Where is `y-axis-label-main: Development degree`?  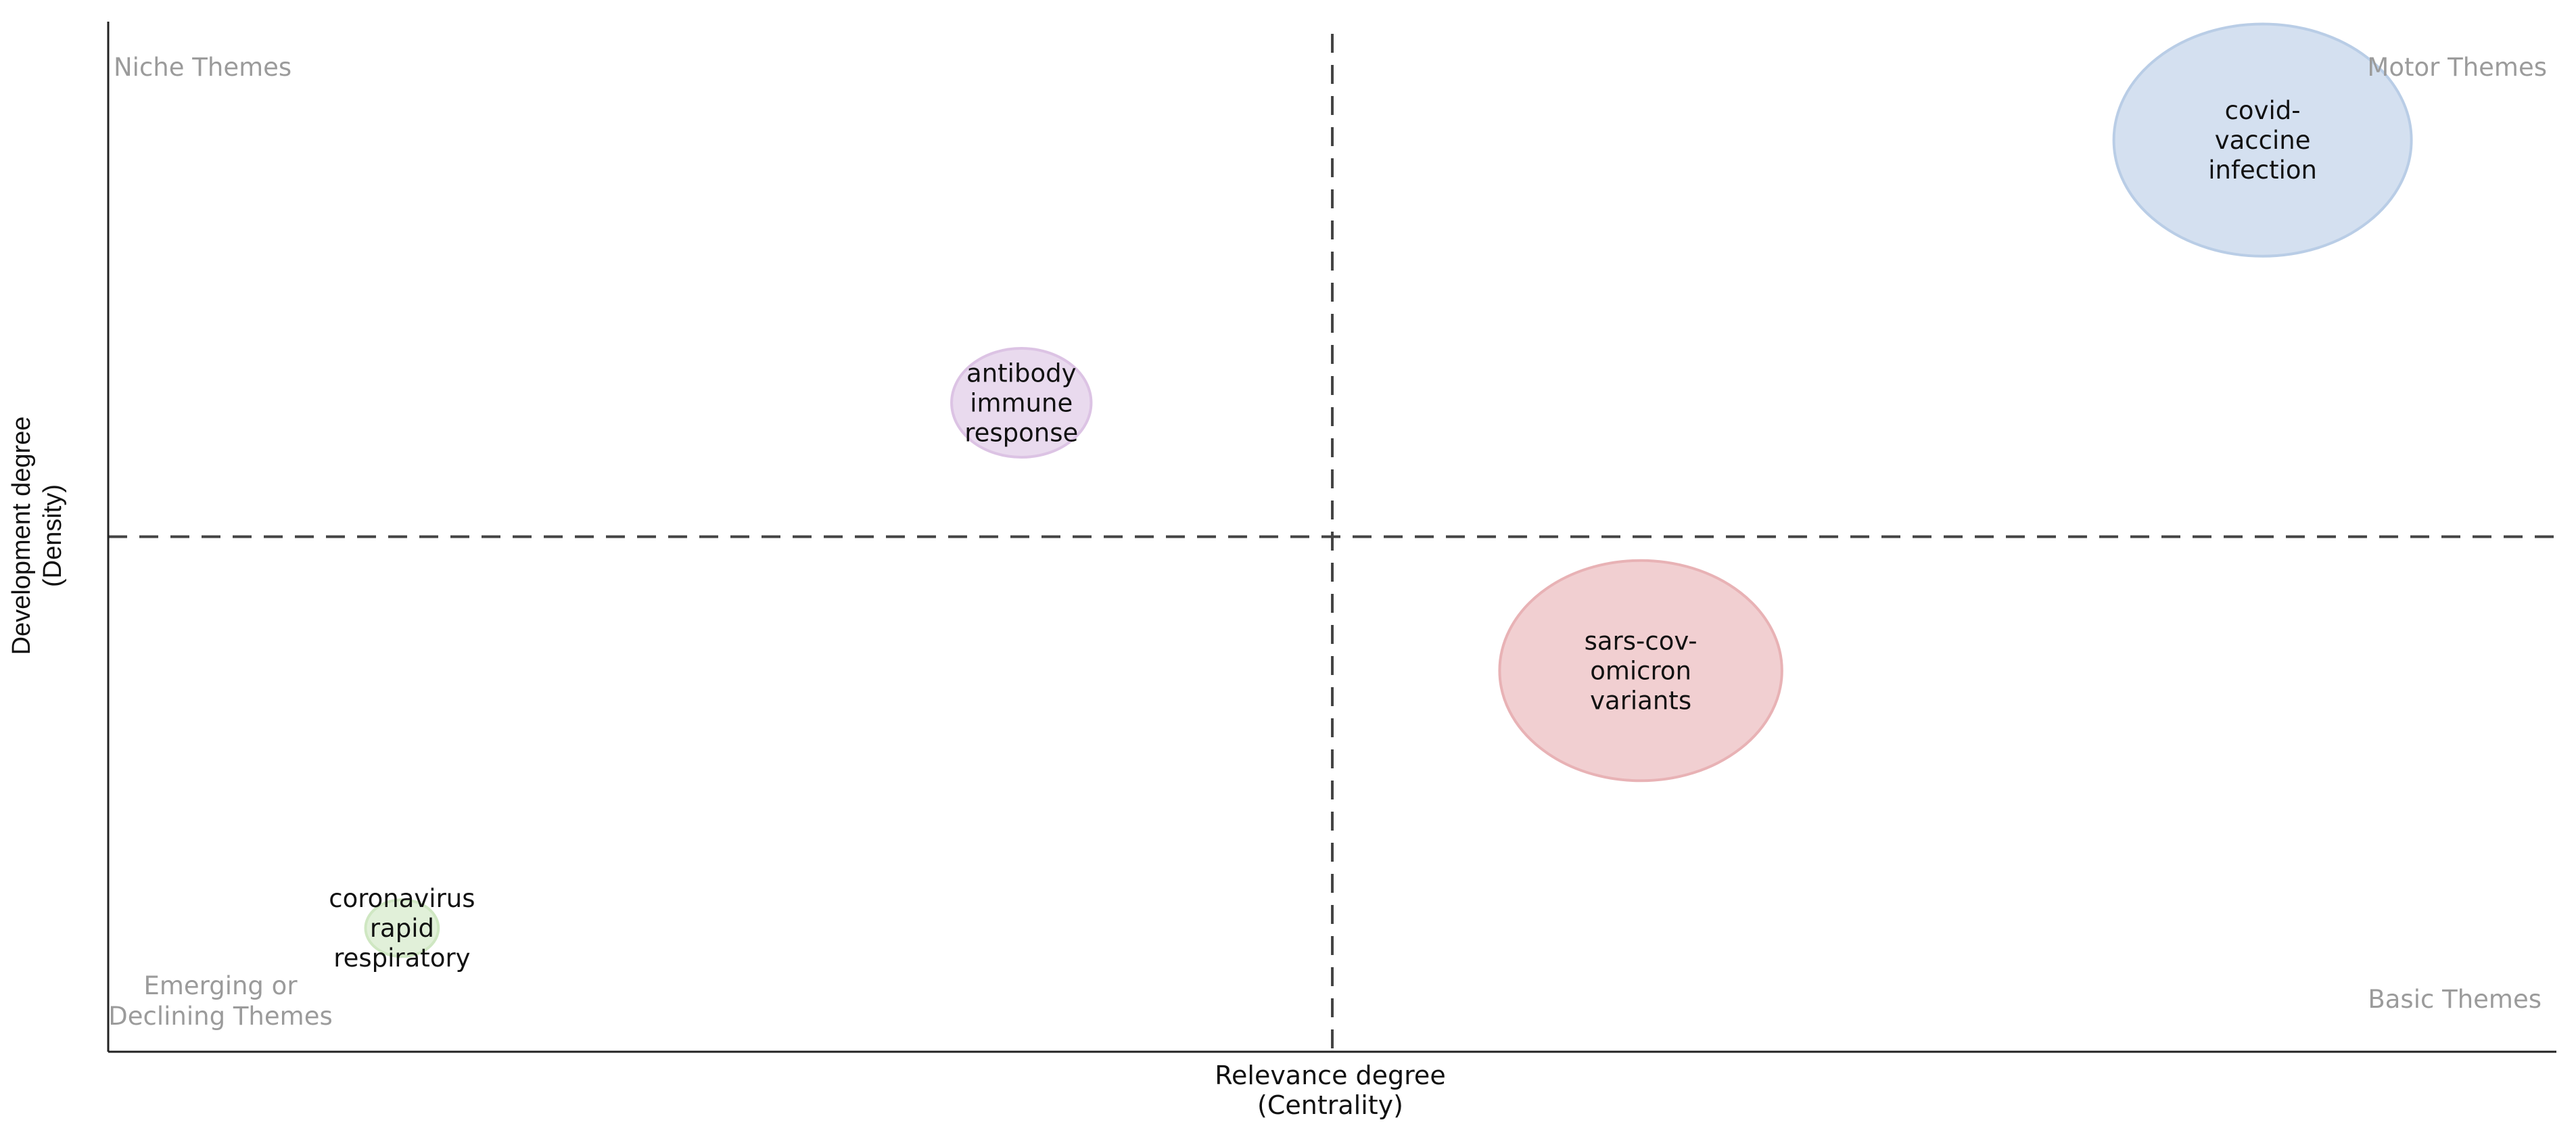
y-axis-label-main: Development degree is located at coordinates (21, 535).